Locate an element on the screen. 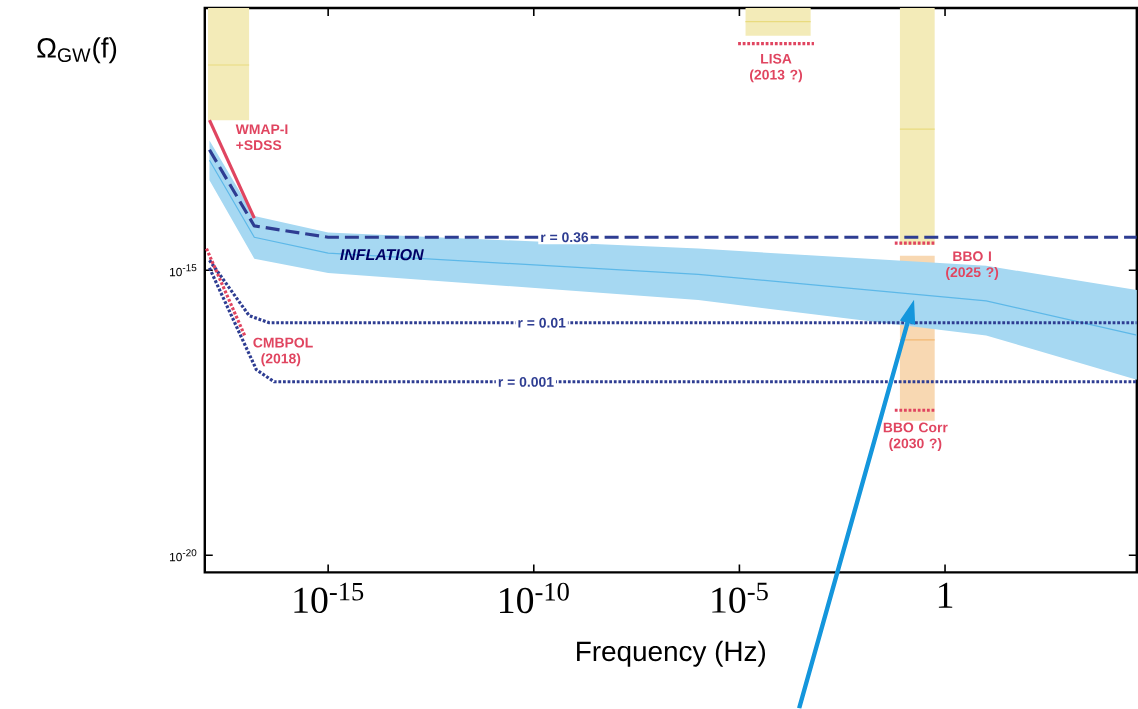 The height and width of the screenshot is (709, 1138). series-label: r = 0.01 is located at coordinates (542, 322).